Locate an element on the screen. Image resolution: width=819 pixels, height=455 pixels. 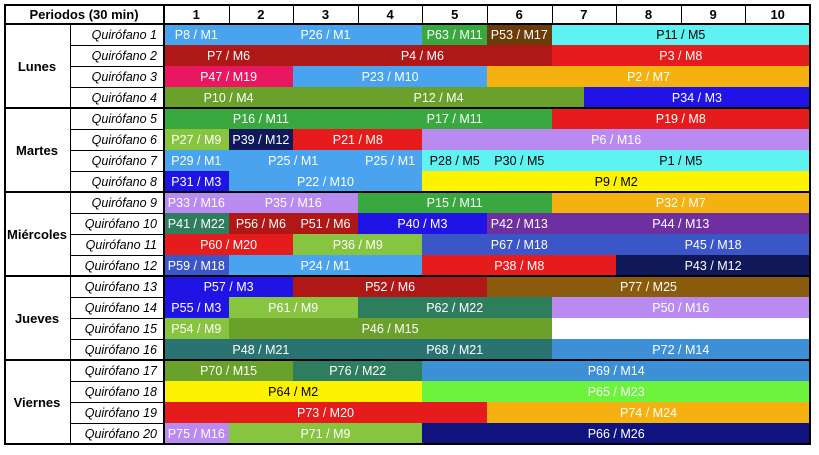
surgery-block: P56 / M6 is located at coordinates (261, 223).